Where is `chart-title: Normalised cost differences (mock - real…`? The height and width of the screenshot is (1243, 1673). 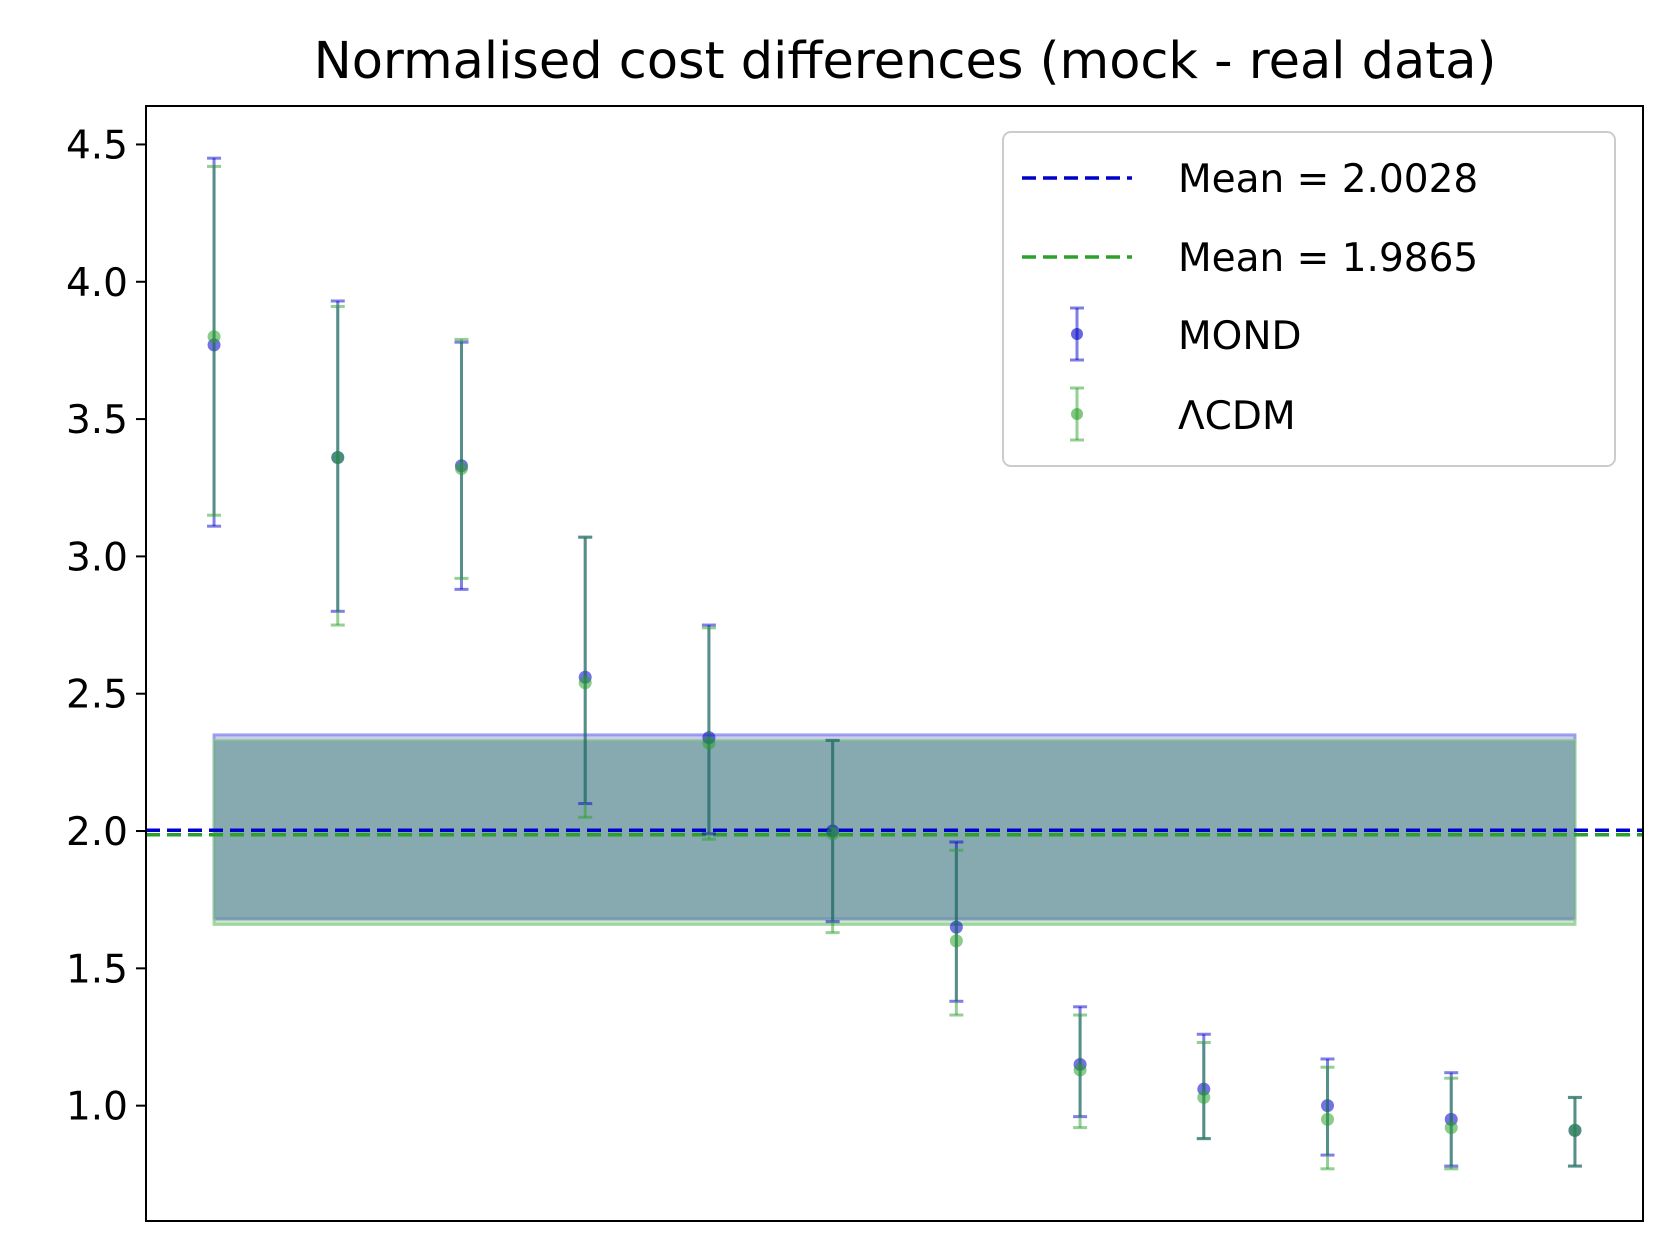
chart-title: Normalised cost differences (mock - real… is located at coordinates (905, 61).